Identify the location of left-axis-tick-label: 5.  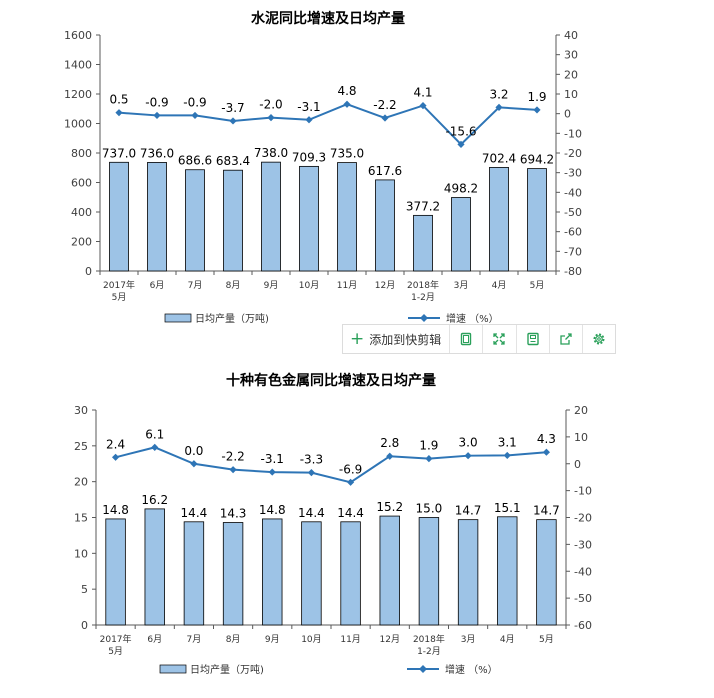
(84, 589).